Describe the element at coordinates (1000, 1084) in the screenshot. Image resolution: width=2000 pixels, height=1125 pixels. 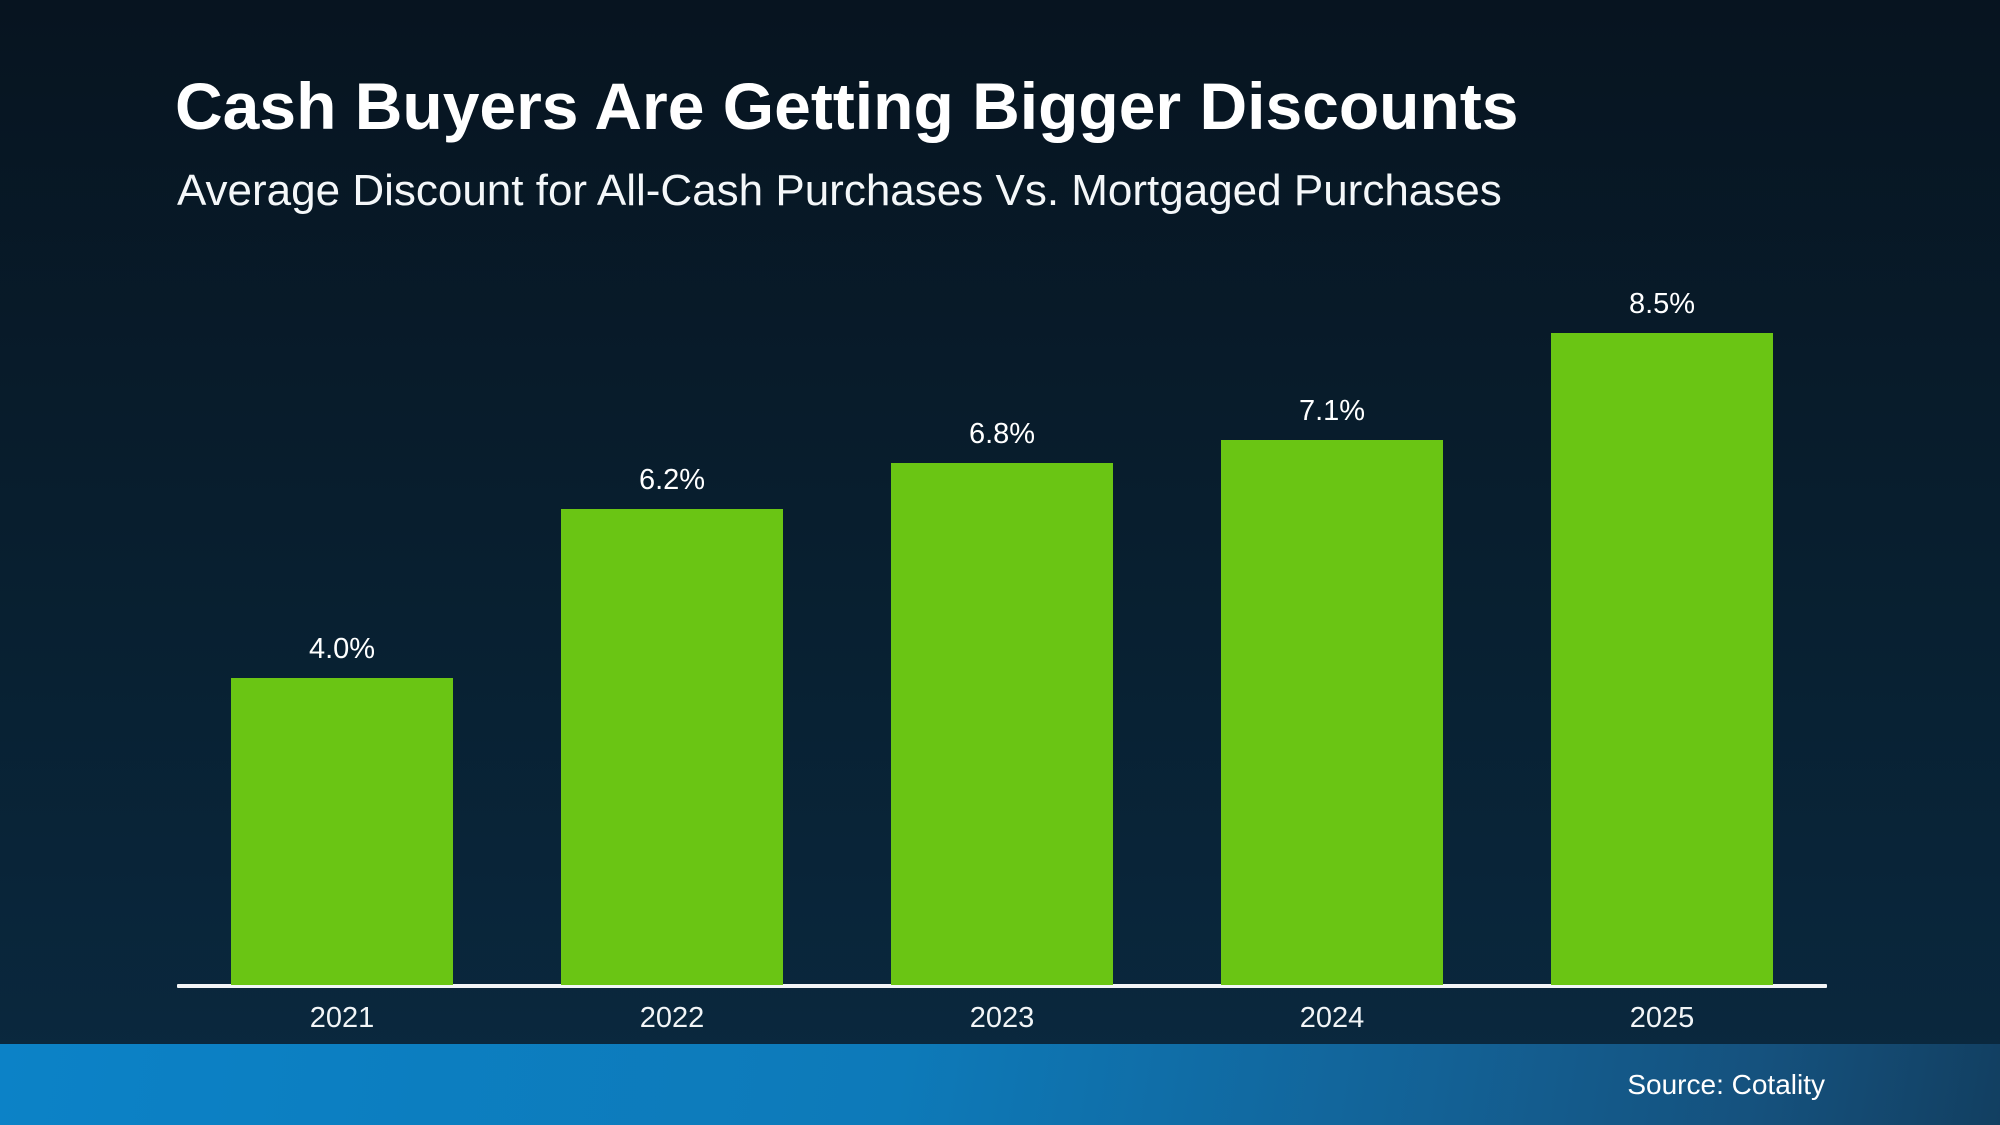
I see `footer-brand-strip: Source: Cotality` at that location.